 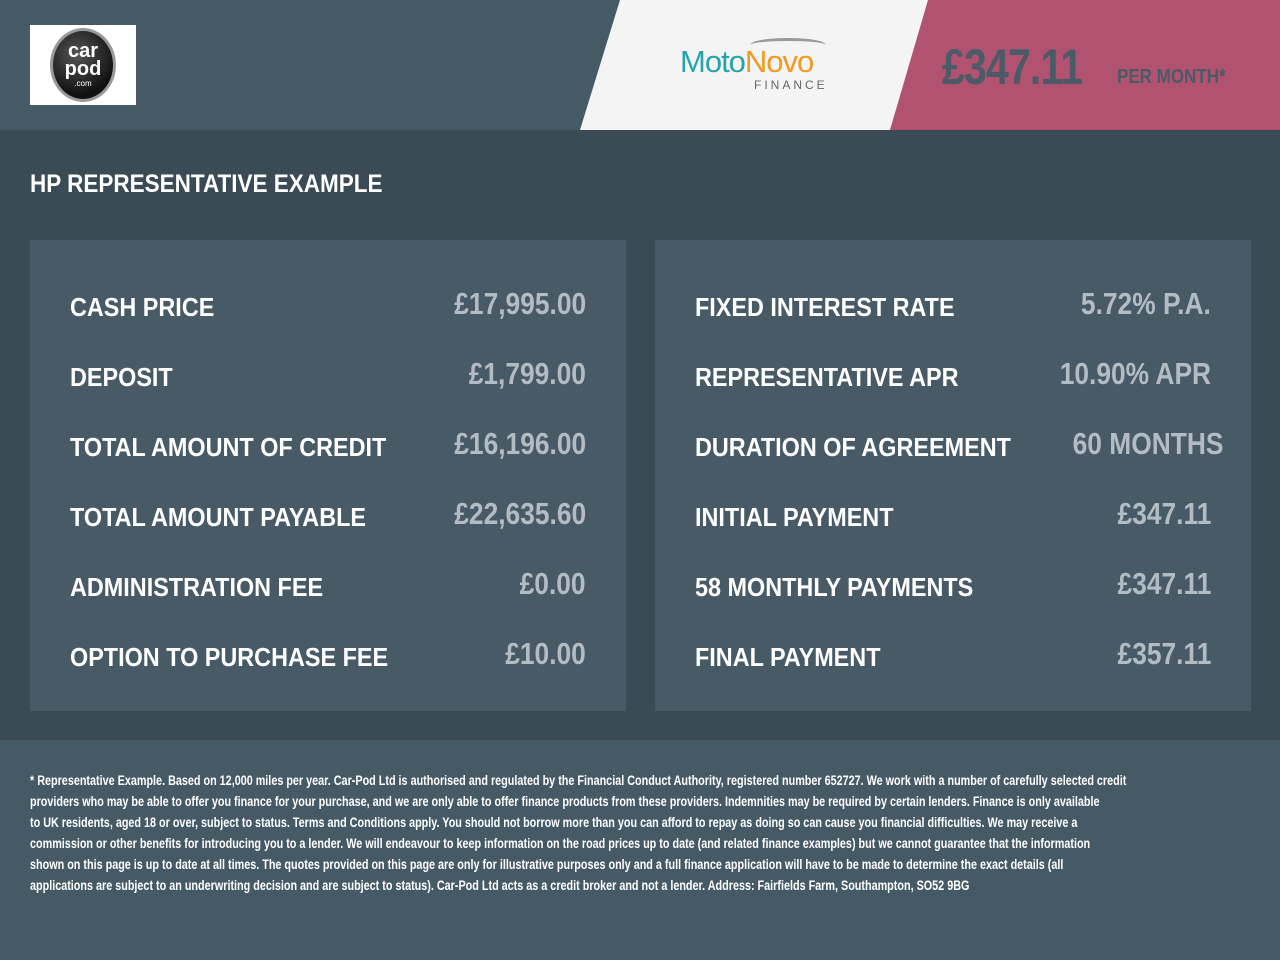 I want to click on row-label: DEPOSIT, so click(x=121, y=377).